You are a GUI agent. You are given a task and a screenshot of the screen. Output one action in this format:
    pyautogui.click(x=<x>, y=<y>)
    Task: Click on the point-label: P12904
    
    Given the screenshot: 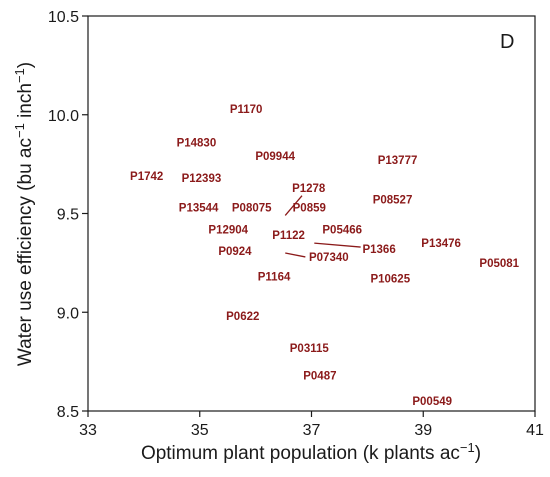 What is the action you would take?
    pyautogui.click(x=228, y=230)
    